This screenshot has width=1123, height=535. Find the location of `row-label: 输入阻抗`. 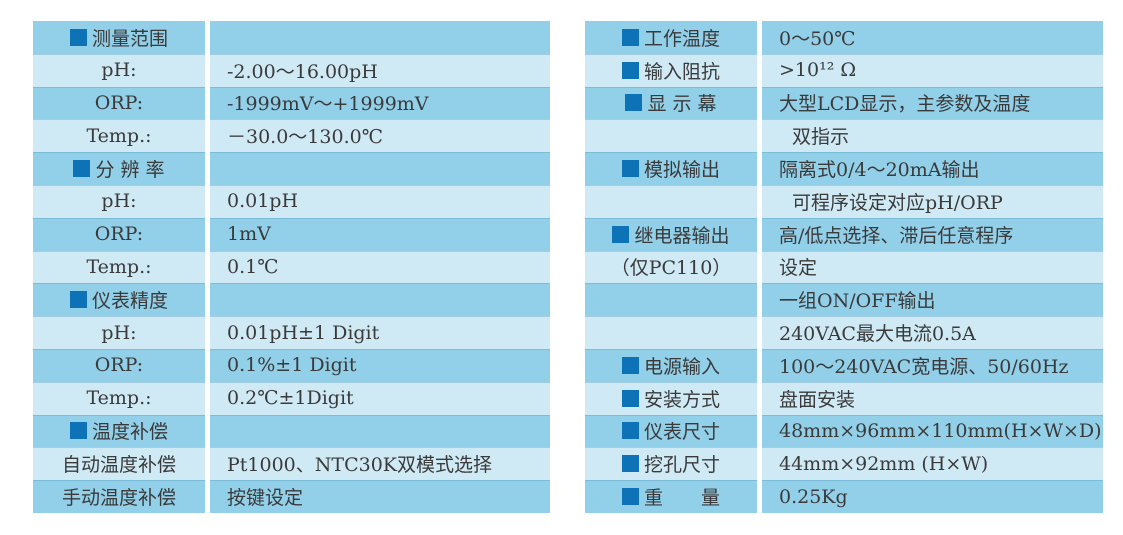

row-label: 输入阻抗 is located at coordinates (671, 70).